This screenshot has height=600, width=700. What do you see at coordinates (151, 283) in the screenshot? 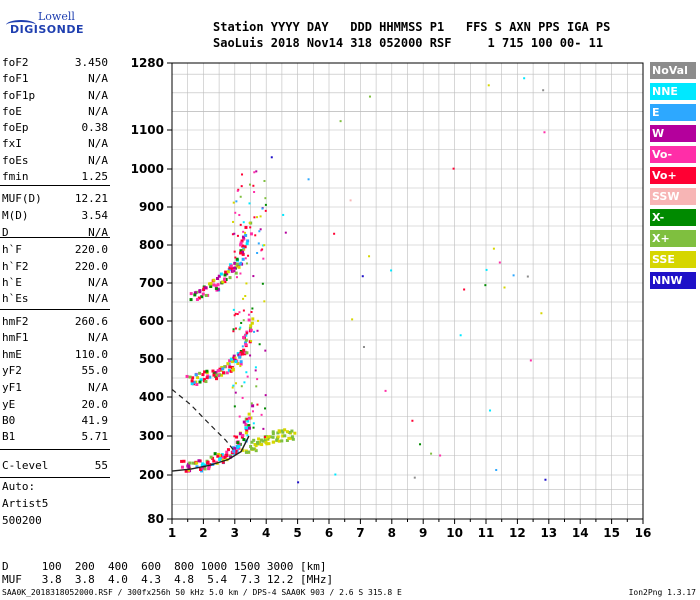
I see `y-tick-label: 700` at bounding box center [151, 283].